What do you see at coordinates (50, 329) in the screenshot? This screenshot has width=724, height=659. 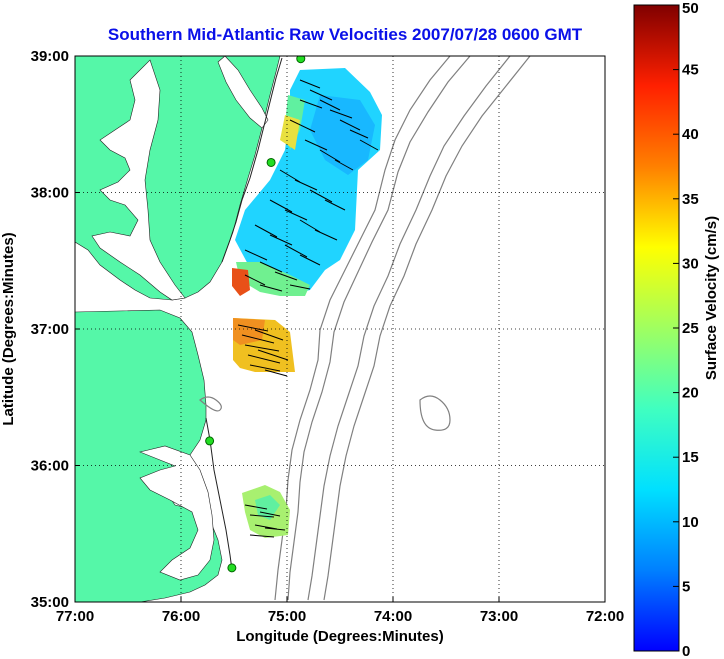 I see `y-tick-label: 37:00` at bounding box center [50, 329].